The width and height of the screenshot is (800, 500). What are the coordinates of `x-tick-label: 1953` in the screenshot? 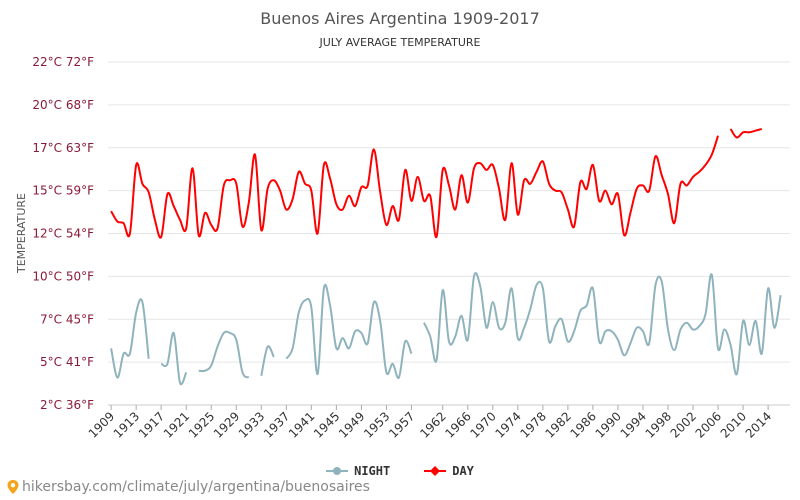 It's located at (376, 424).